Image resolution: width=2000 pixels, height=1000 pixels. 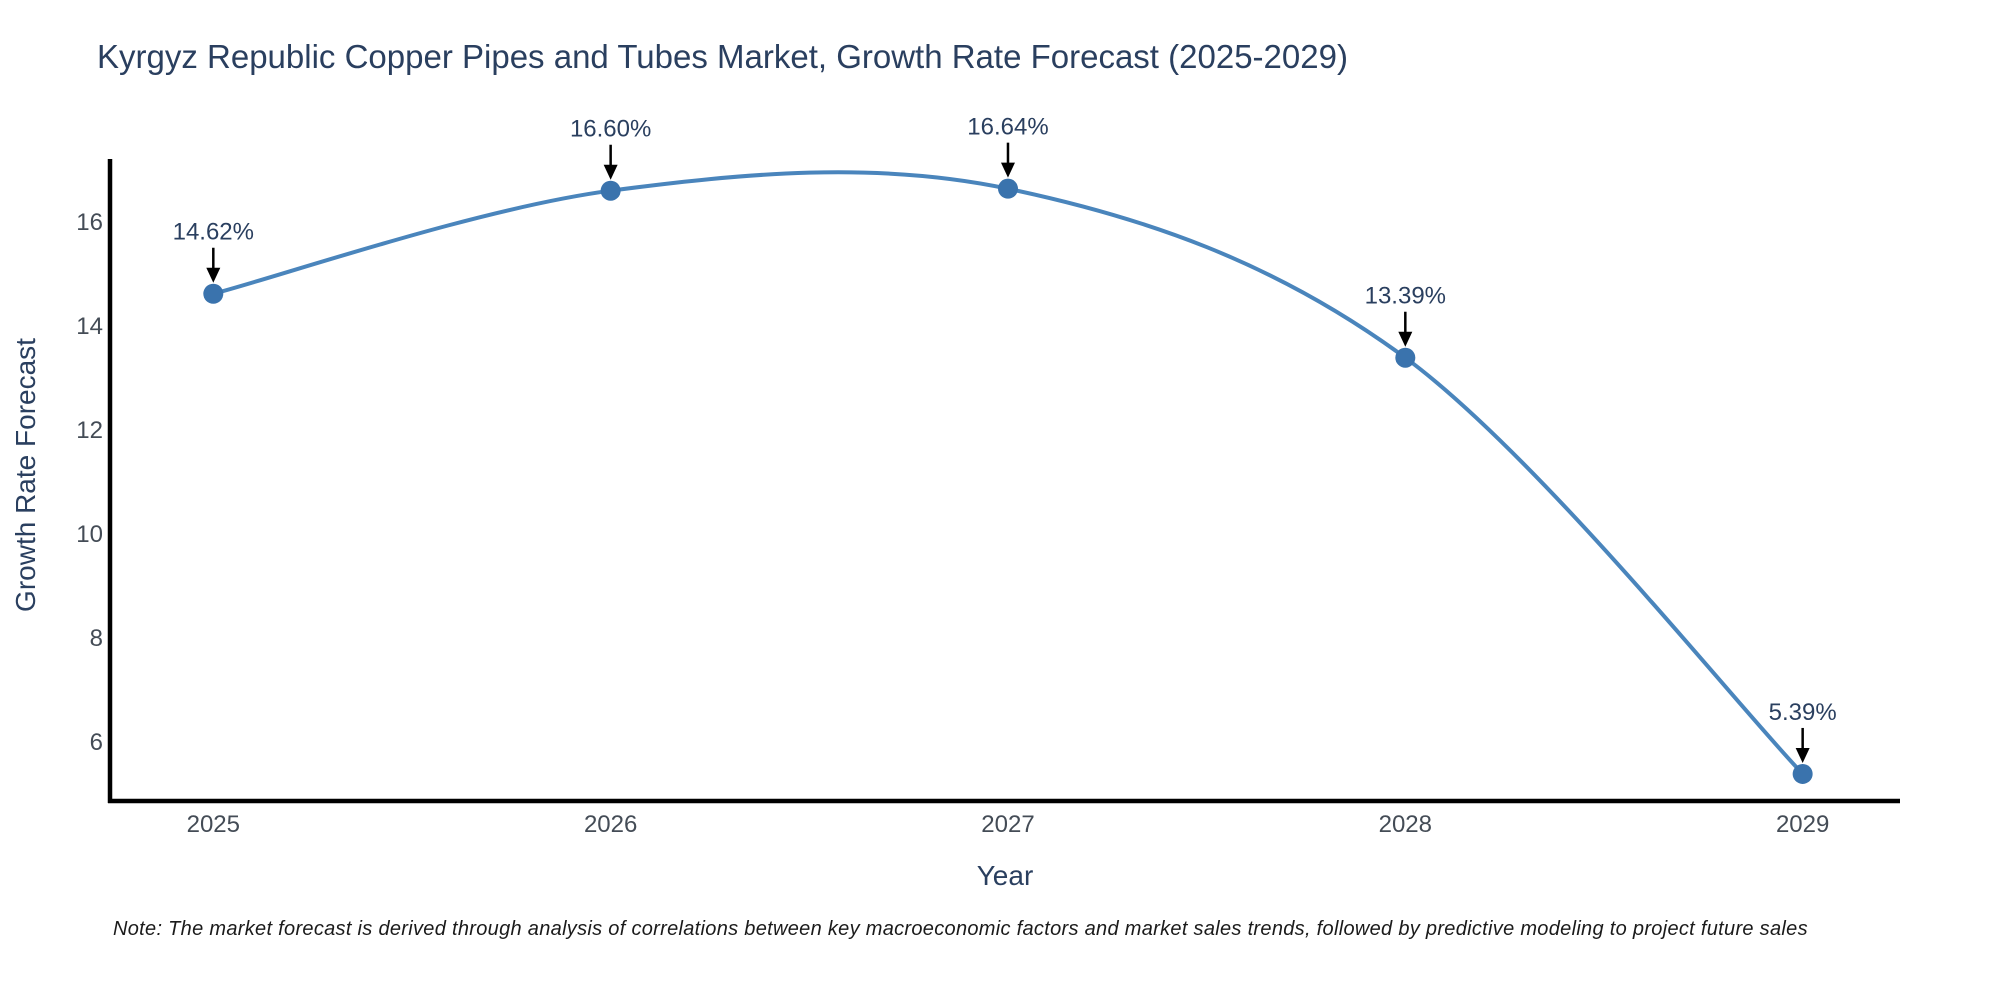 I want to click on y-tick-label: 12, so click(x=89, y=430).